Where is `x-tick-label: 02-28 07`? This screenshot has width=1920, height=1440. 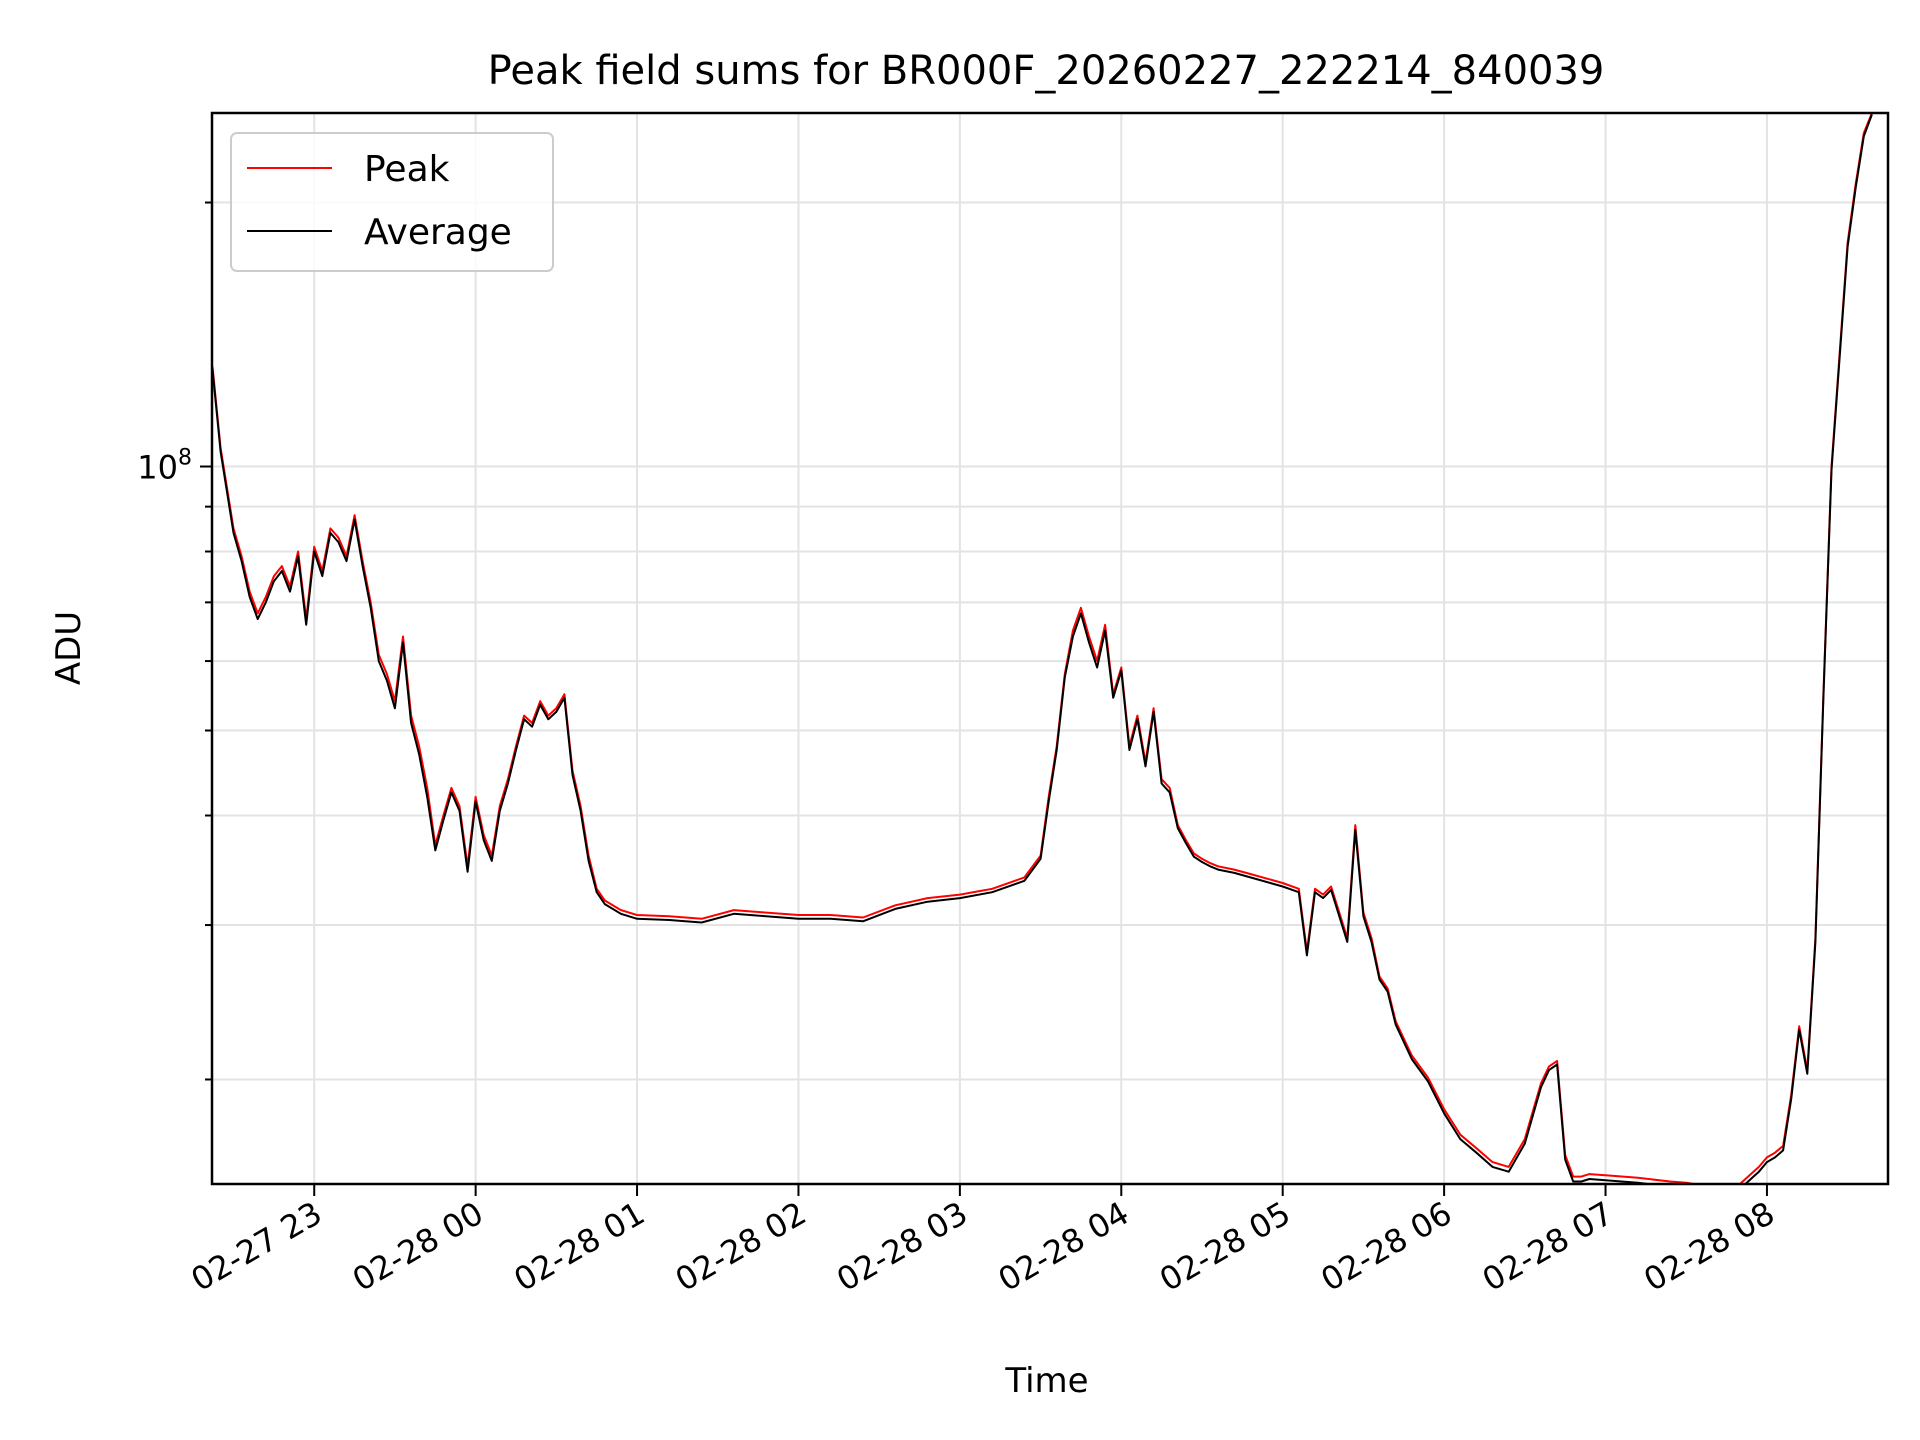
x-tick-label: 02-28 07 is located at coordinates (1548, 1246).